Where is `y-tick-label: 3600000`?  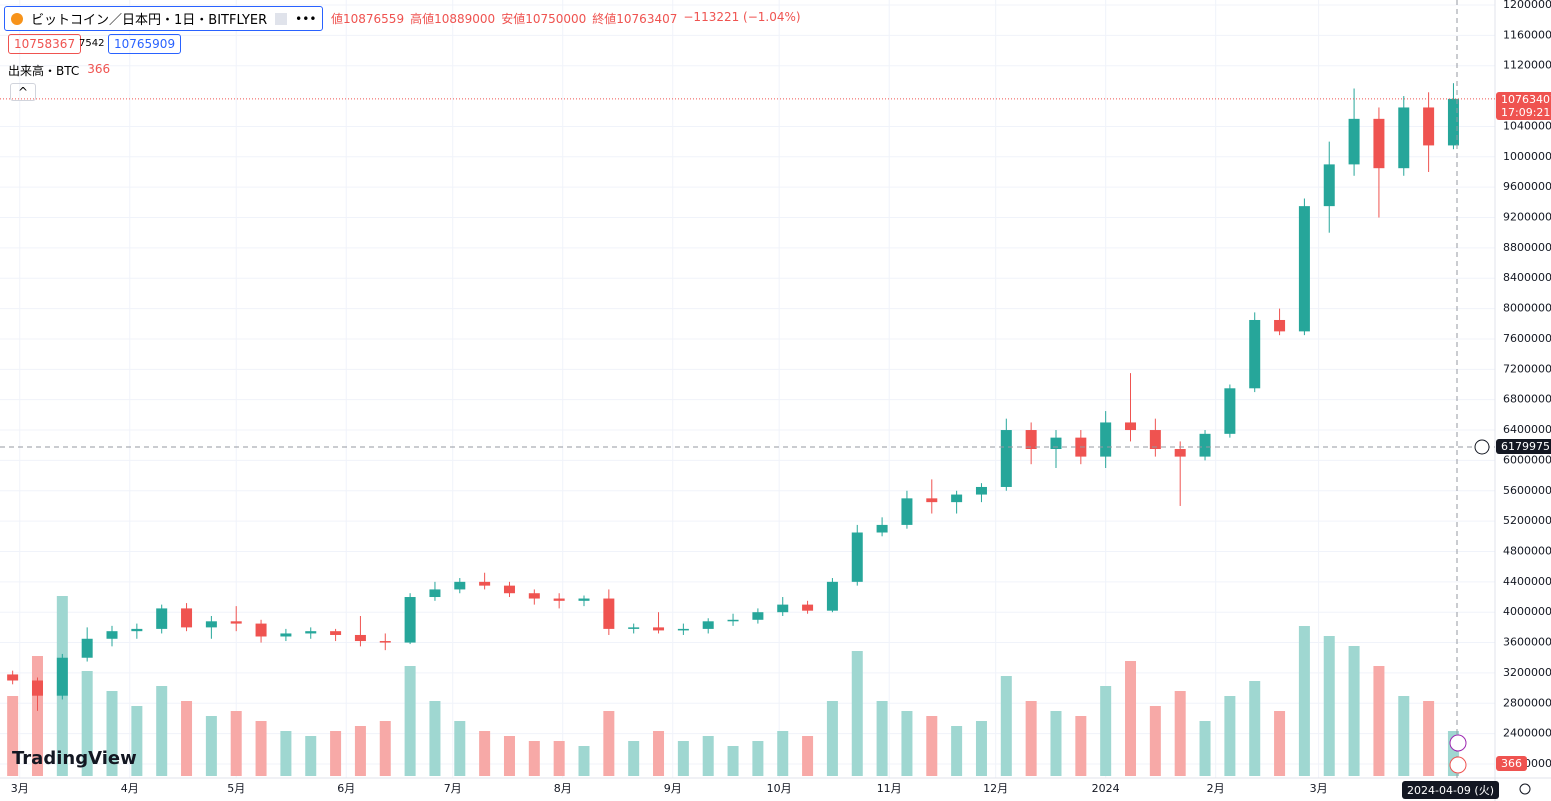
y-tick-label: 3600000 is located at coordinates (1527, 642).